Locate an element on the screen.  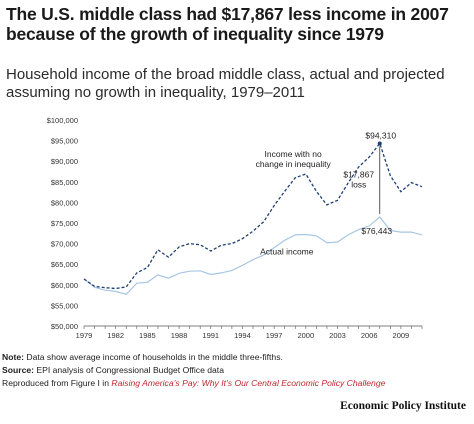
note-label: Note: is located at coordinates (13, 357).